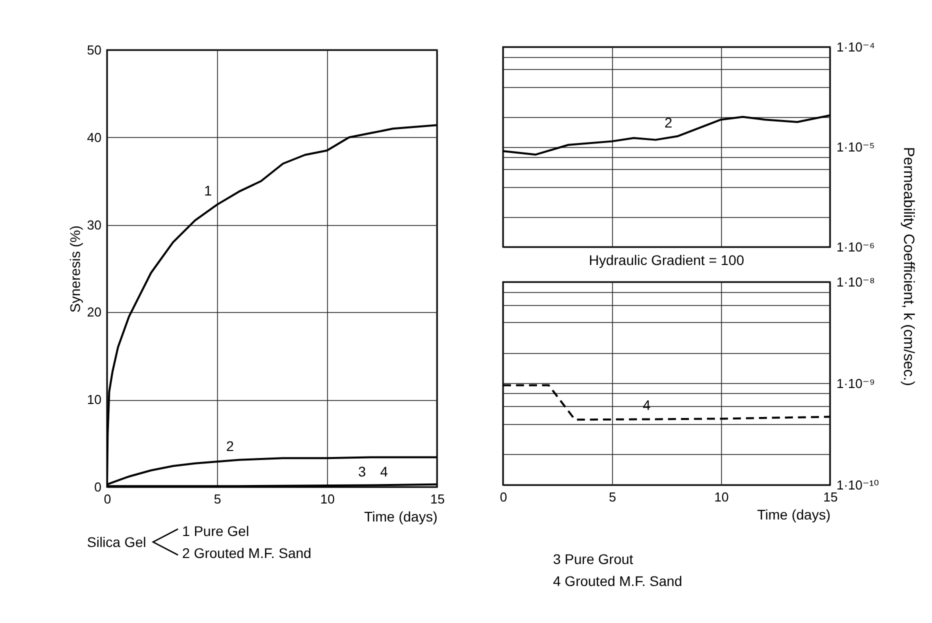 The image size is (932, 623). I want to click on y-tick-label: 40, so click(94, 137).